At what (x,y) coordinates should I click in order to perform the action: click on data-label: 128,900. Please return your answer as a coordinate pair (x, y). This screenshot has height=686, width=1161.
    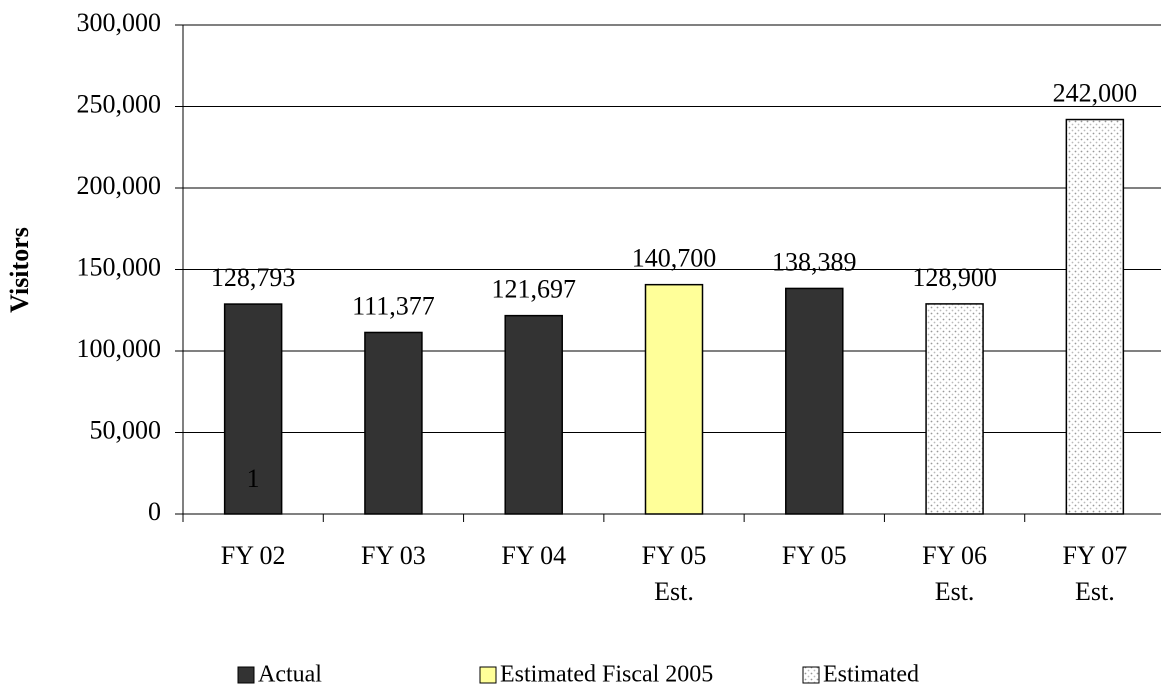
    Looking at the image, I should click on (954, 277).